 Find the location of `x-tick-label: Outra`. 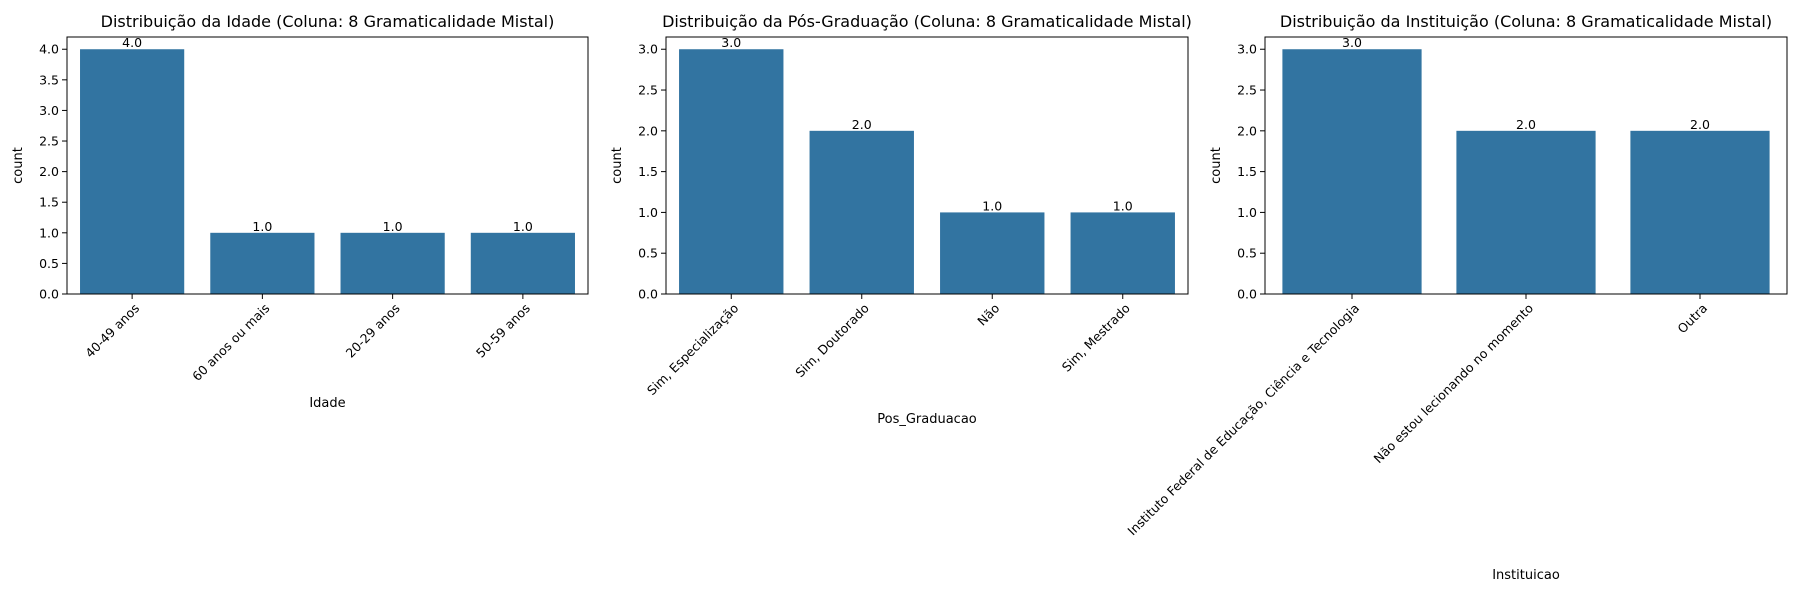

x-tick-label: Outra is located at coordinates (1692, 319).